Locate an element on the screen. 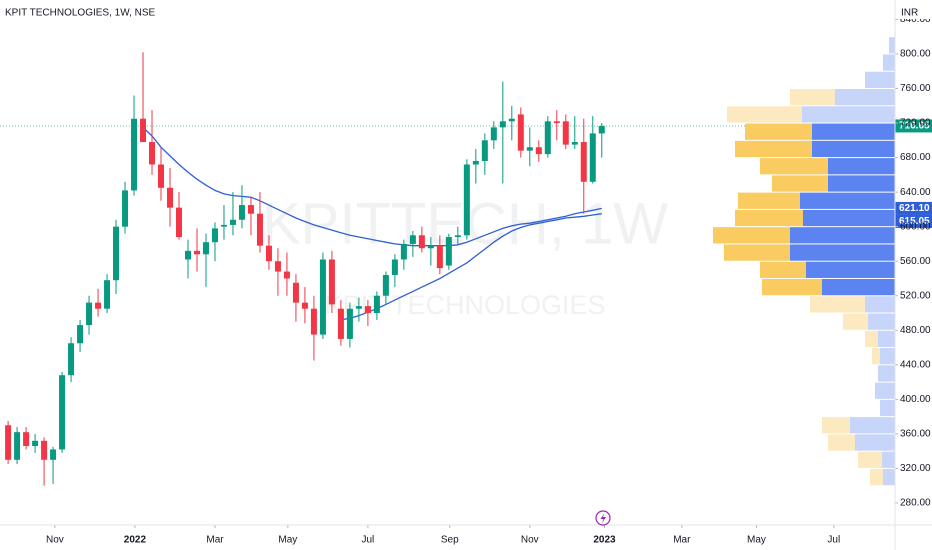  y-tick-label: 840.00 is located at coordinates (915, 19).